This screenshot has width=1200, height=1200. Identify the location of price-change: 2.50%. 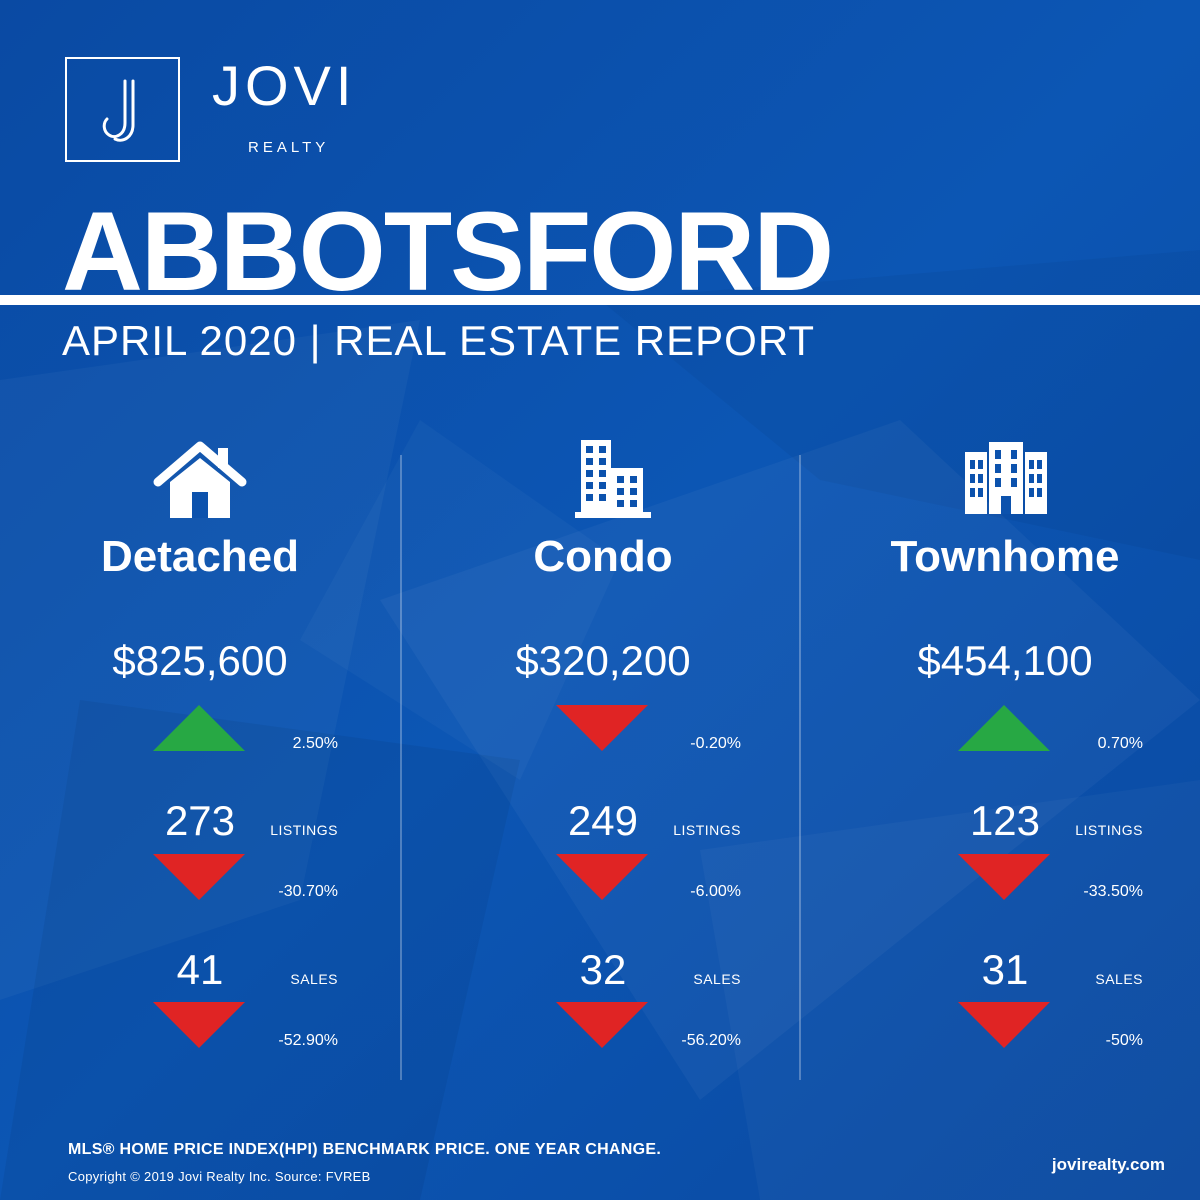
(315, 743).